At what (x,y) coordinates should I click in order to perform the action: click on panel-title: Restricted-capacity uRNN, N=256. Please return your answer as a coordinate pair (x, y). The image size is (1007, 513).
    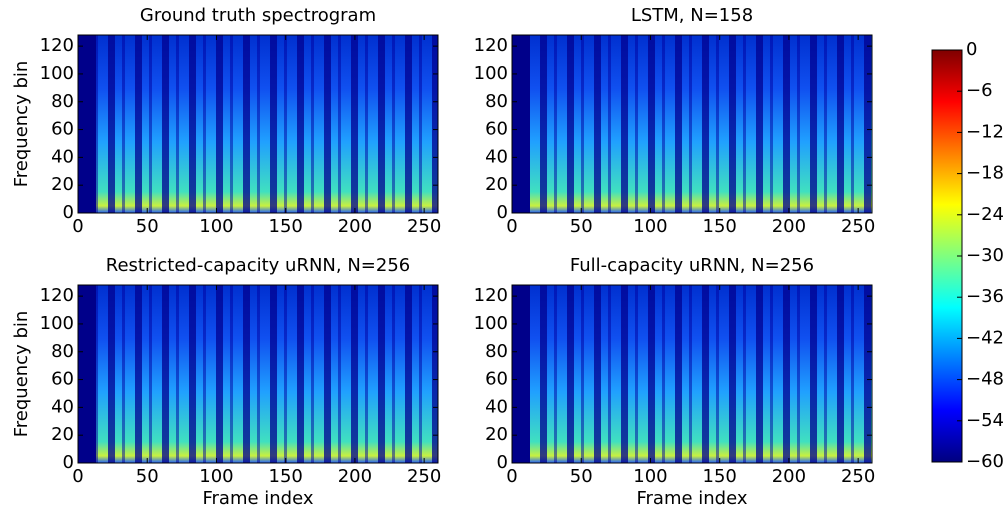
    Looking at the image, I should click on (258, 265).